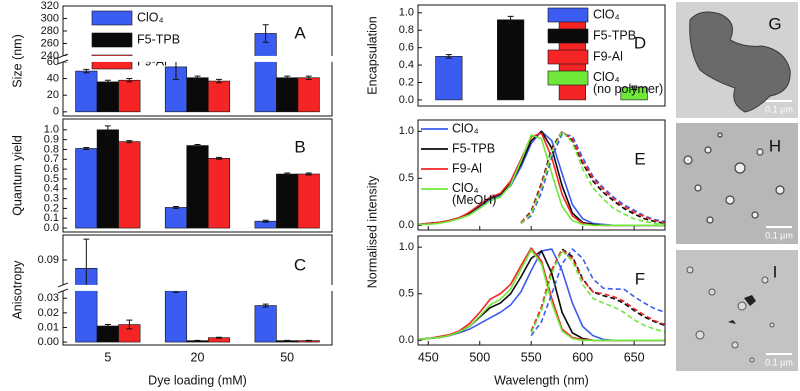 This screenshot has height=391, width=800. What do you see at coordinates (198, 357) in the screenshot?
I see `x-tick-label: 20` at bounding box center [198, 357].